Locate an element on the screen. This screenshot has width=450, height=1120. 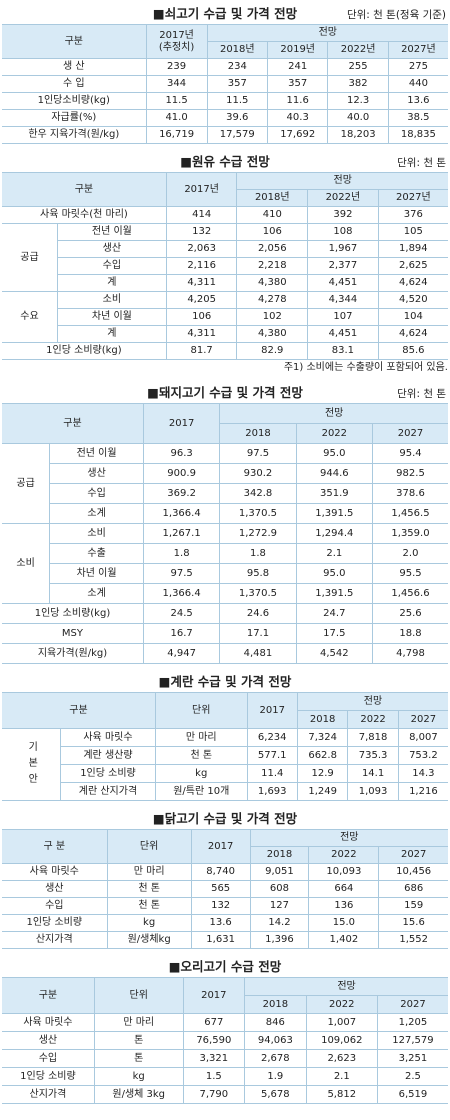
value-cell: 38.5 is located at coordinates (417, 118).